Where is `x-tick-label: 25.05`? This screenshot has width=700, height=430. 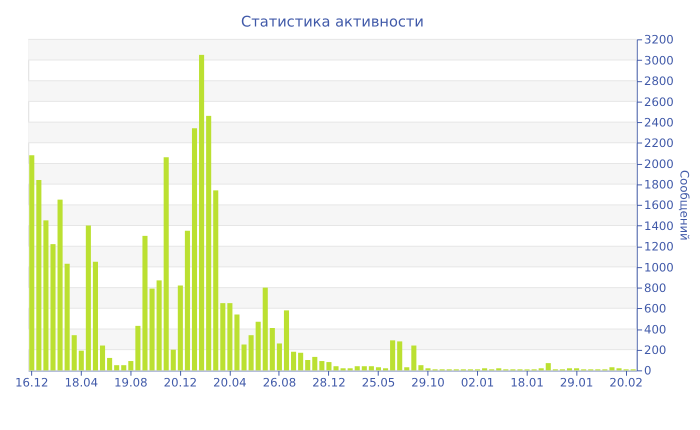
x-tick-label: 25.05 is located at coordinates (379, 382).